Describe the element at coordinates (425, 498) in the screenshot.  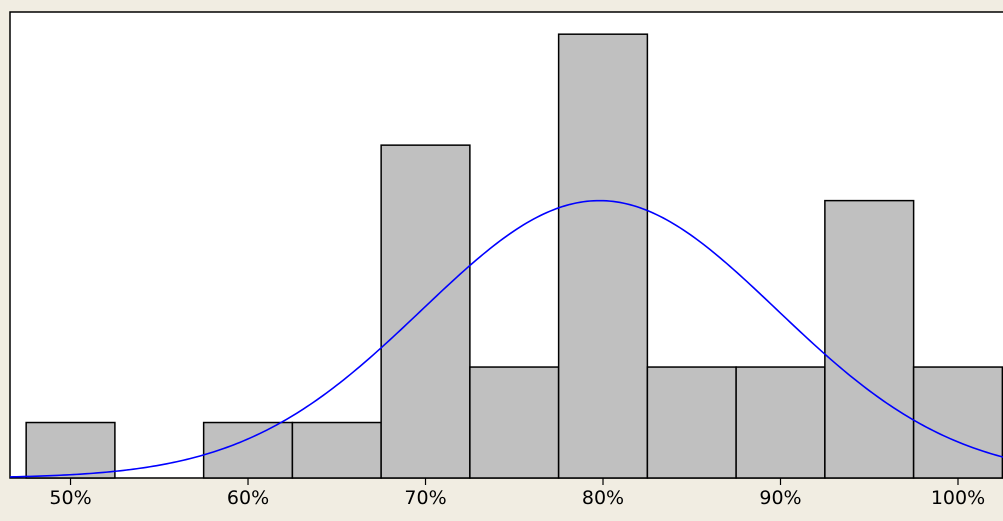
I see `x-tick-label: 70%` at that location.